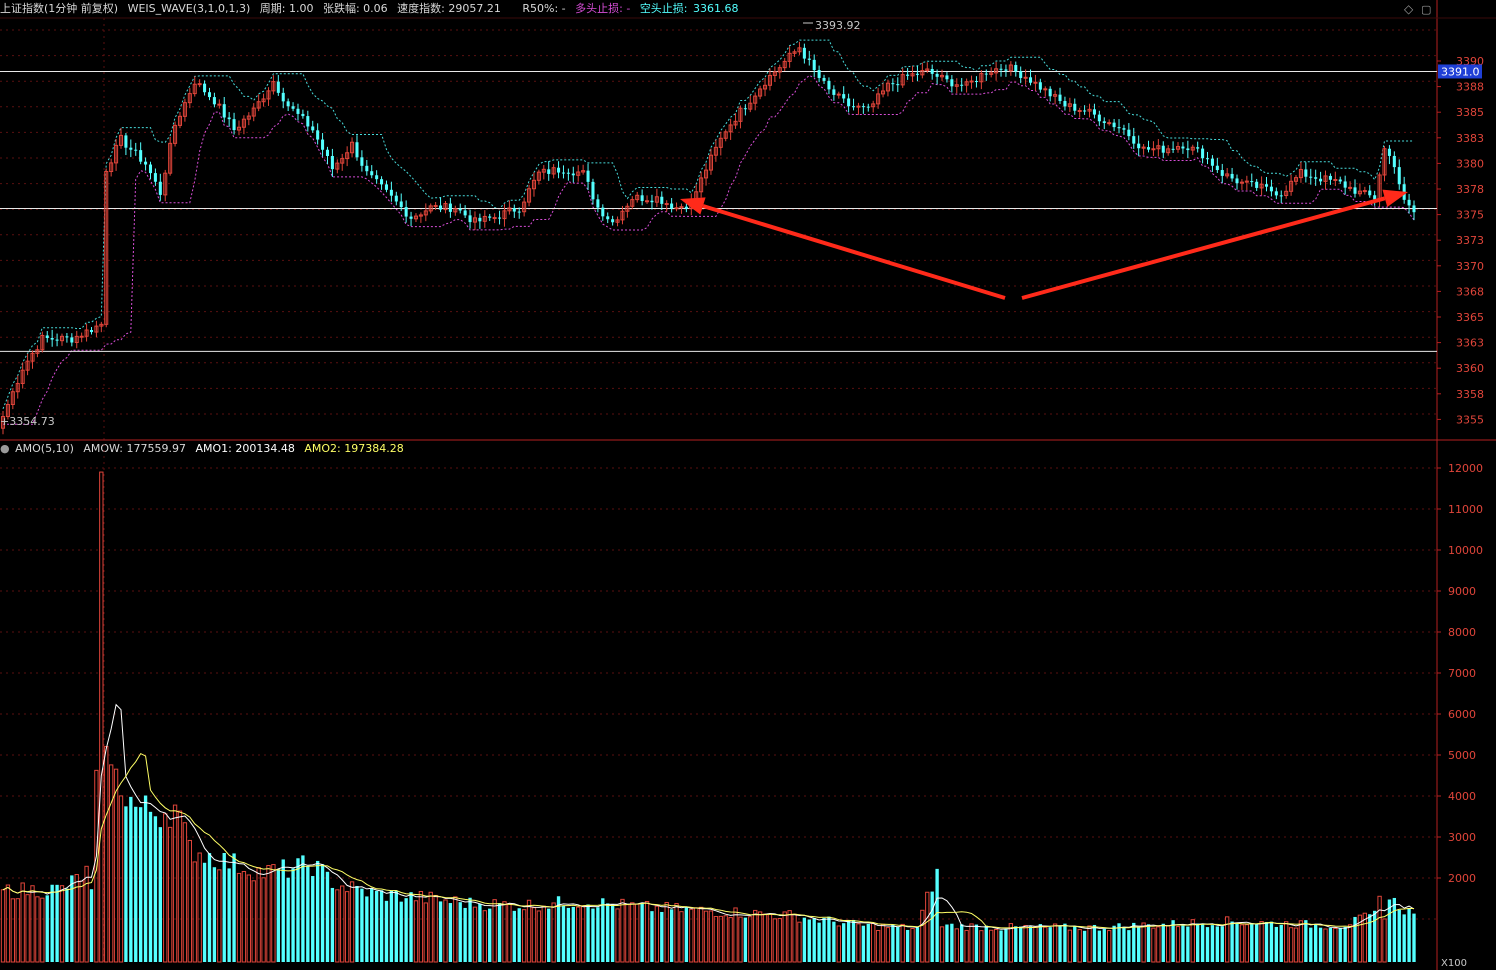 Image resolution: width=1496 pixels, height=970 pixels. I want to click on window-box-icon: ▢, so click(1426, 9).